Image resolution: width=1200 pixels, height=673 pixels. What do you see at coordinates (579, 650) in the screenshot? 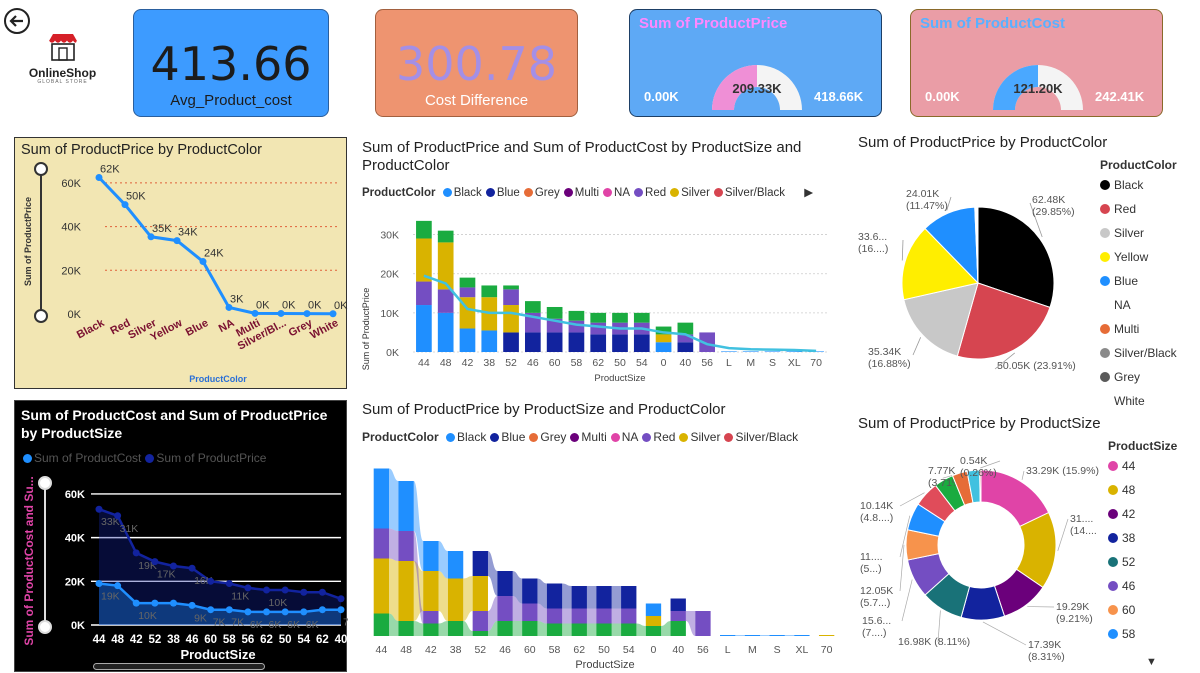
I see `ribbon-xtick-8: 62` at bounding box center [579, 650].